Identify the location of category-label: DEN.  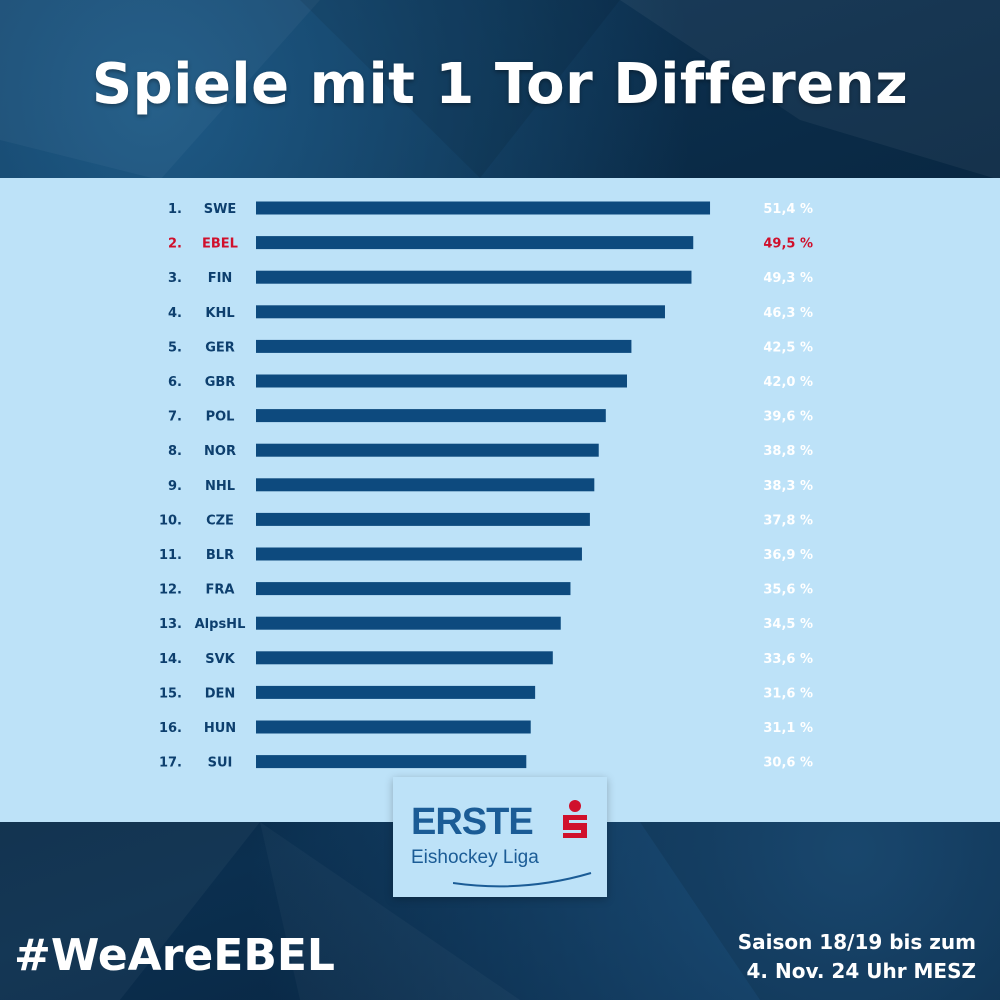
(220, 693).